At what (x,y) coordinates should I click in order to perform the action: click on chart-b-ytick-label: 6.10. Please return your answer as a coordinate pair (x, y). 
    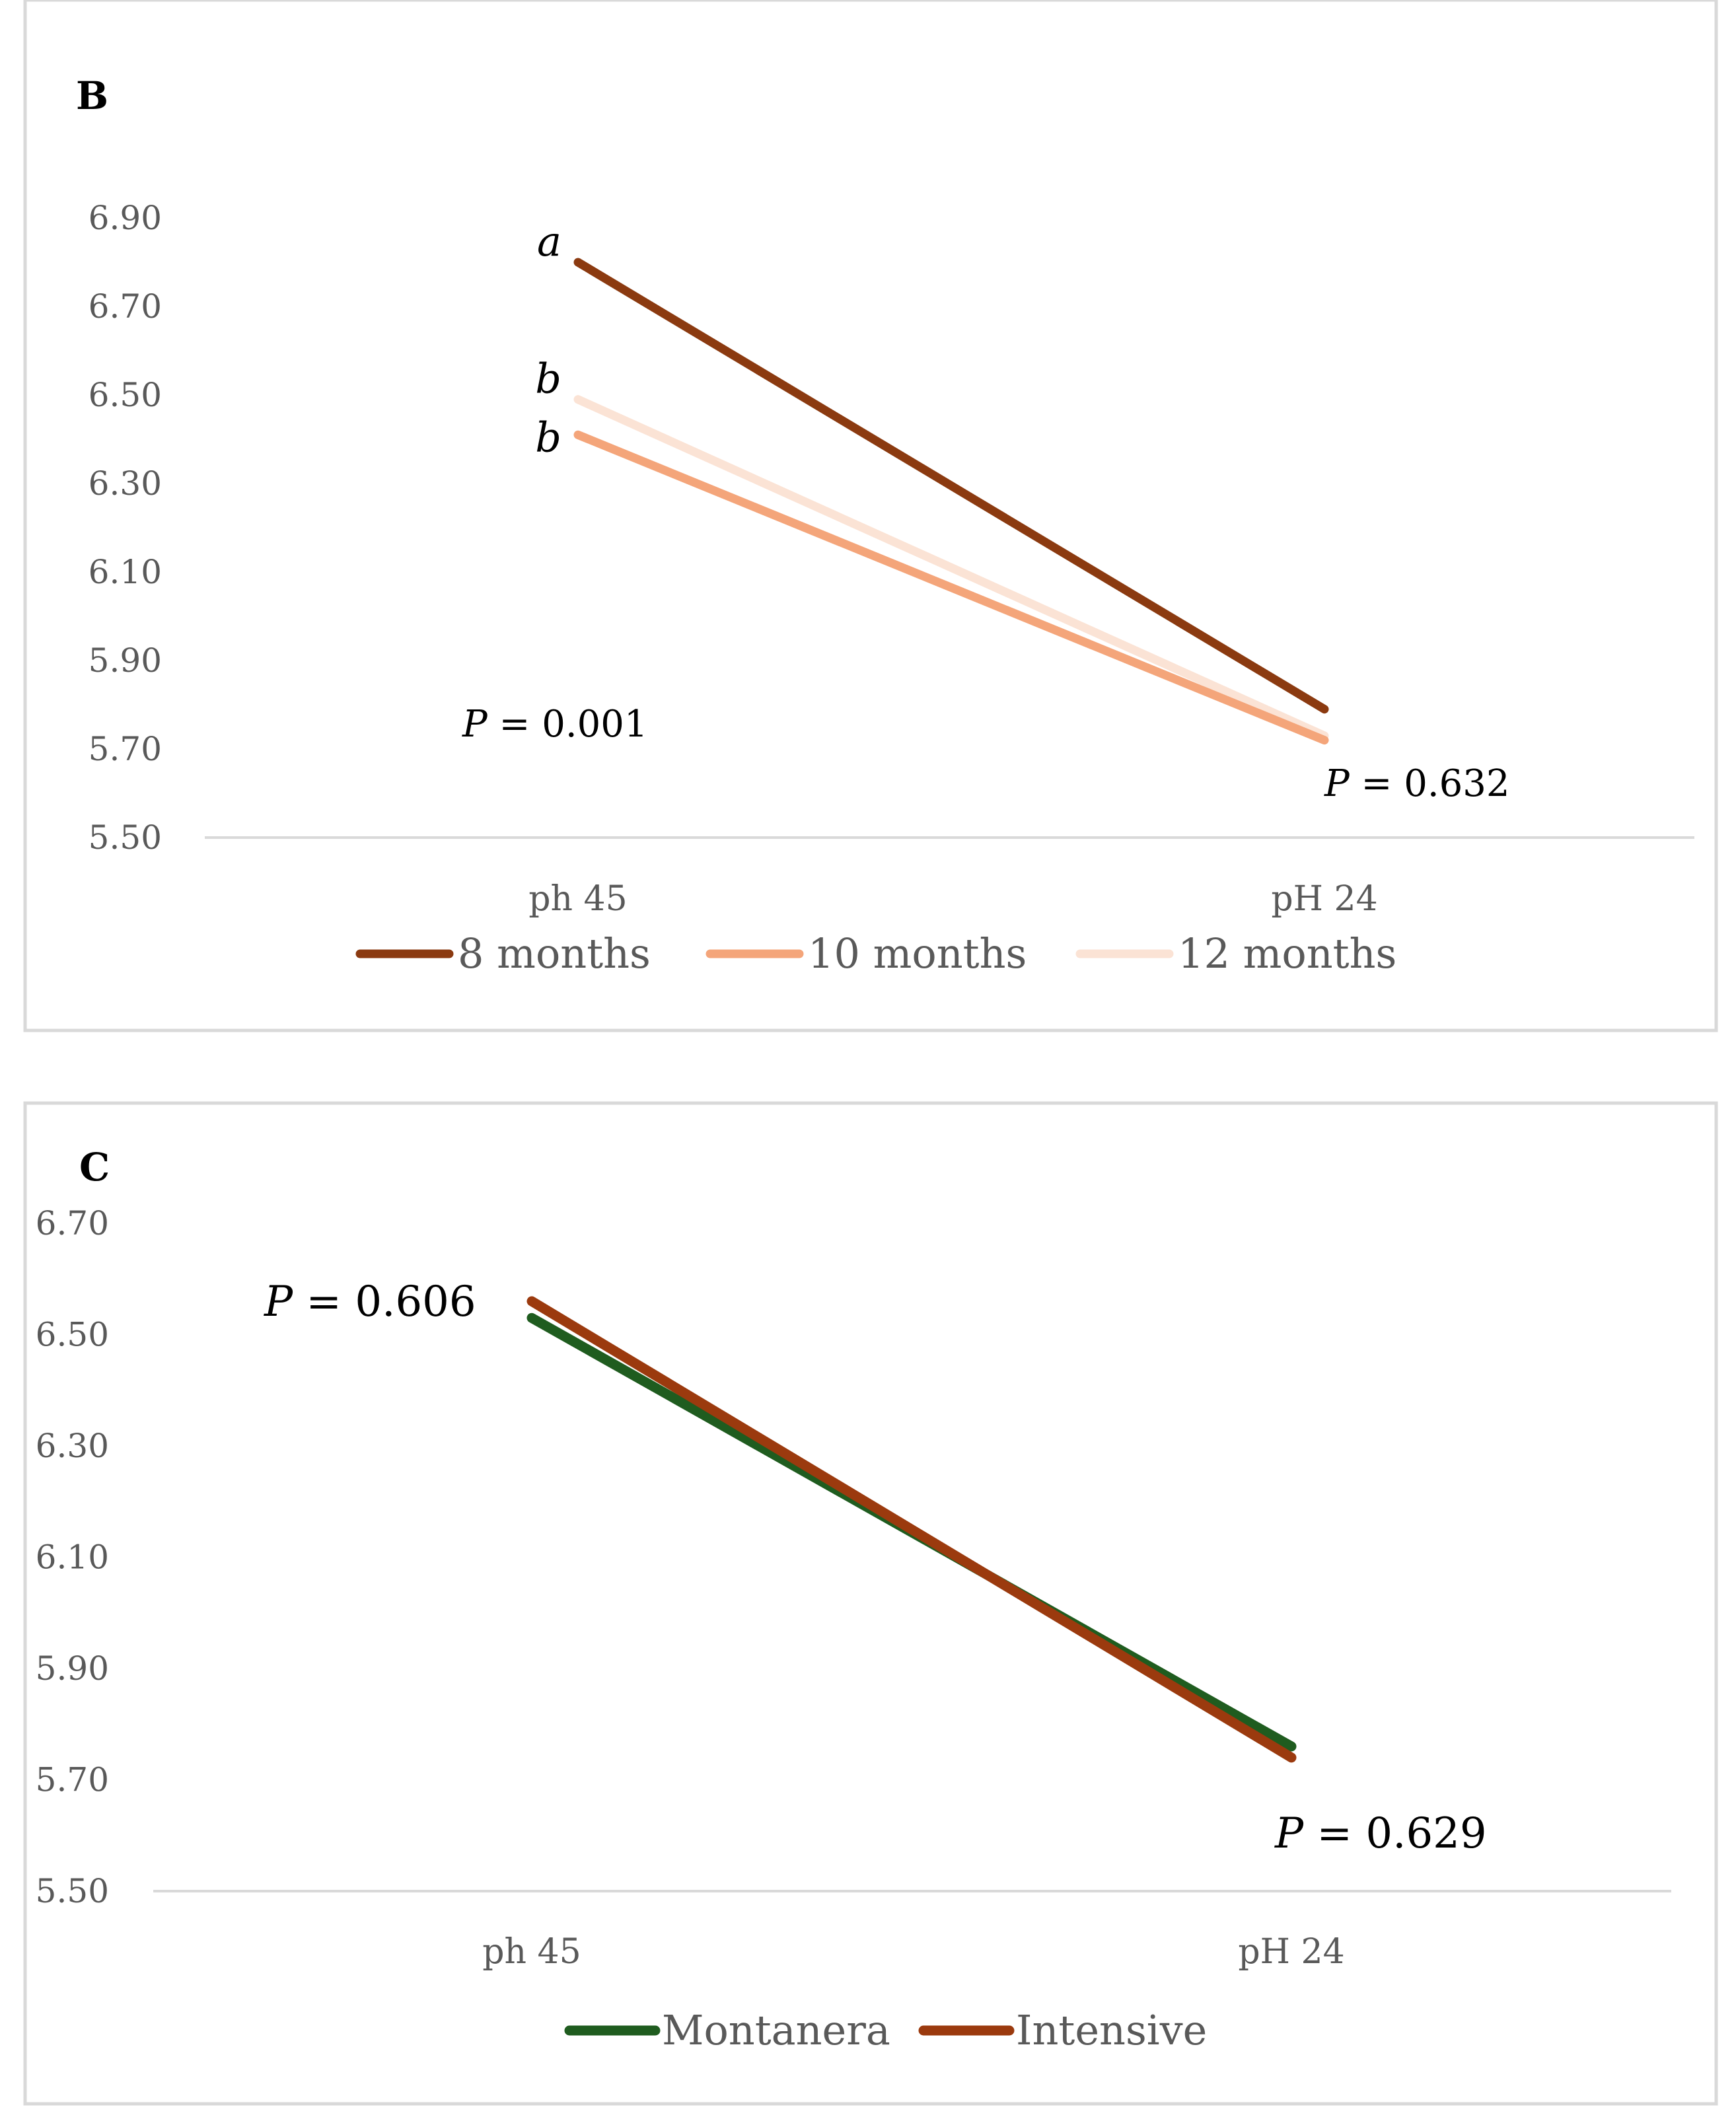
    Looking at the image, I should click on (125, 572).